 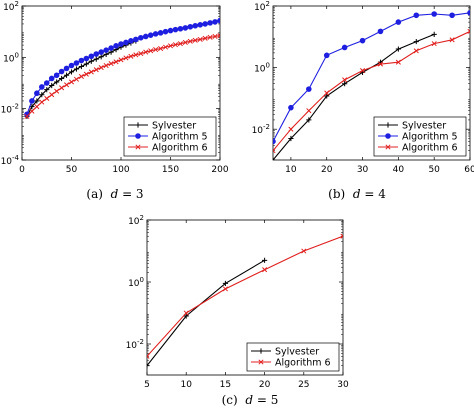 What do you see at coordinates (186, 385) in the screenshot?
I see `x-tick-label: 10` at bounding box center [186, 385].